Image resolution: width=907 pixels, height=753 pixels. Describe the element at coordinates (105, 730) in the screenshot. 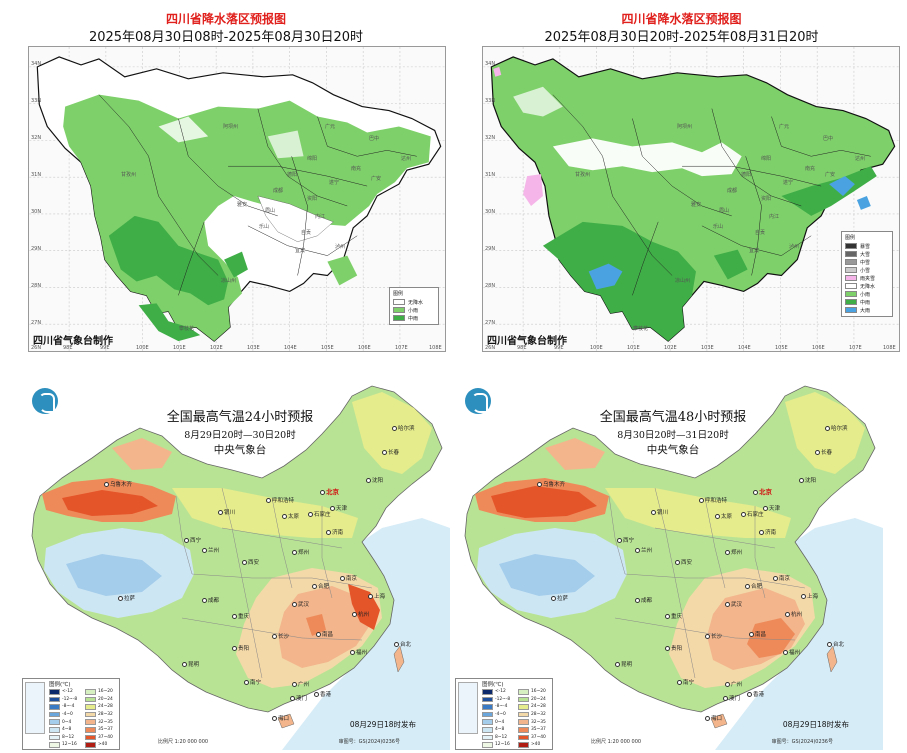

I see `legend-label: 35~37` at that location.